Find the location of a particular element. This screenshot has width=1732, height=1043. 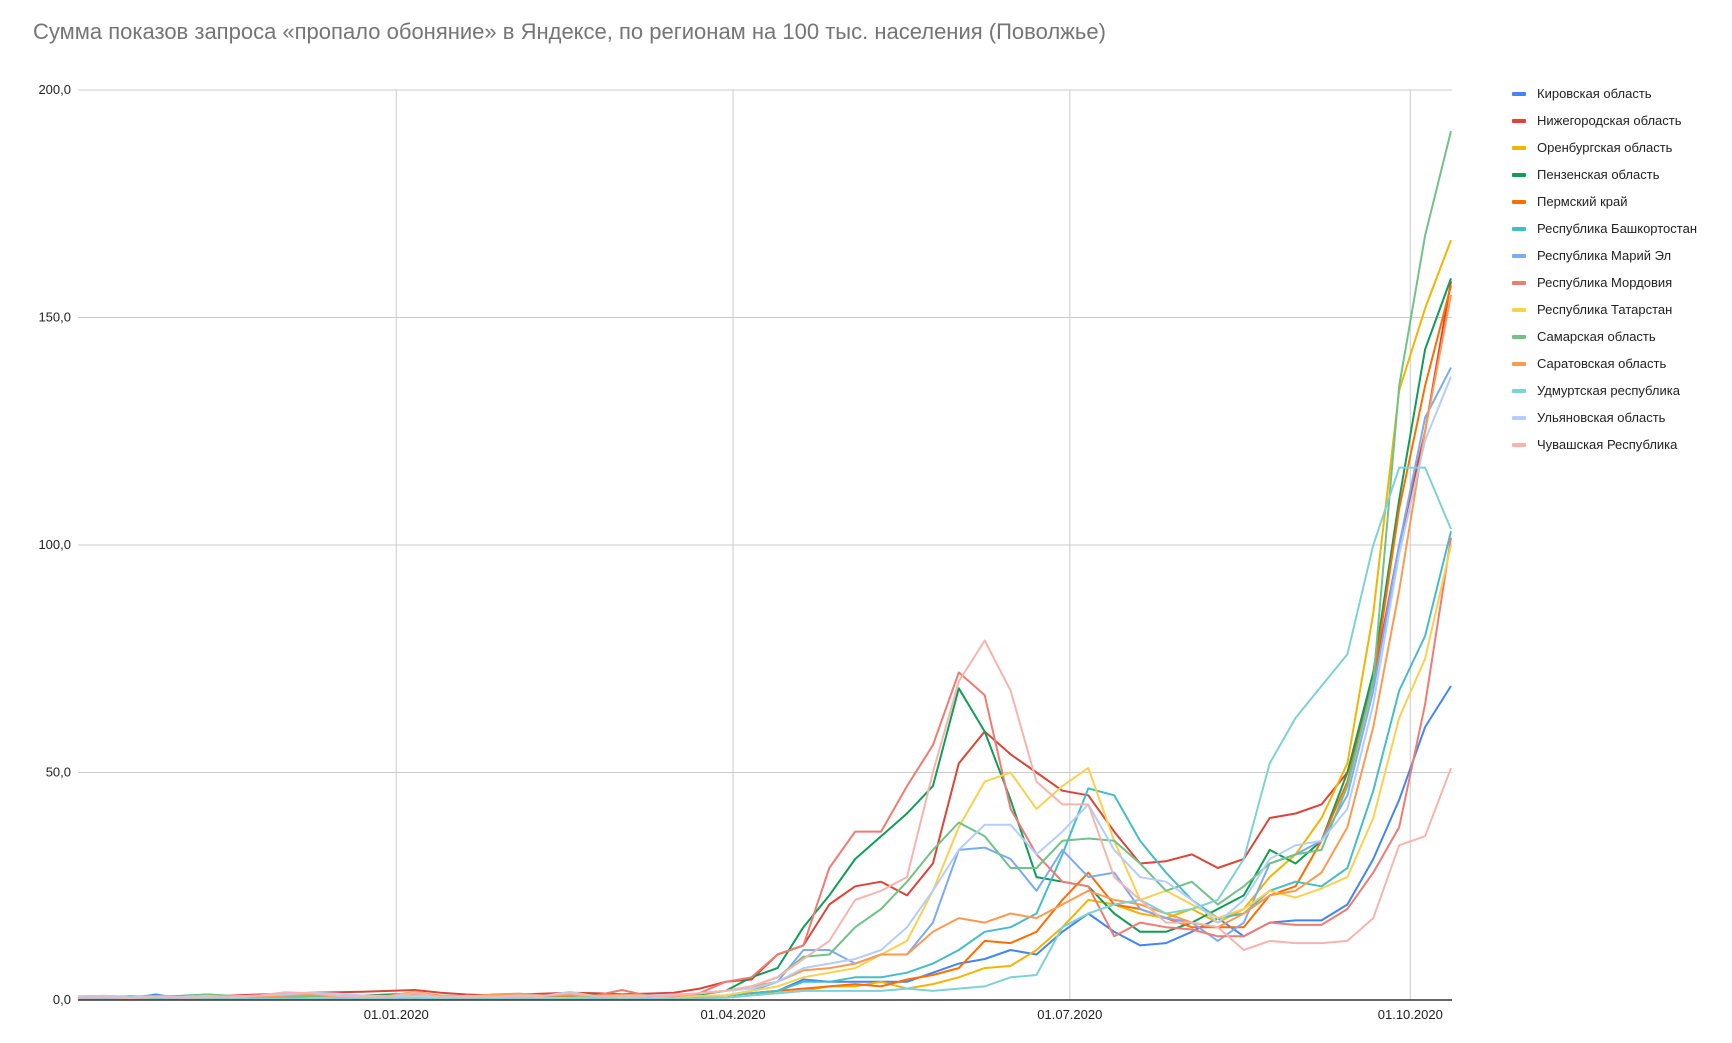

legend-item: Ульяновская область is located at coordinates (1604, 417).